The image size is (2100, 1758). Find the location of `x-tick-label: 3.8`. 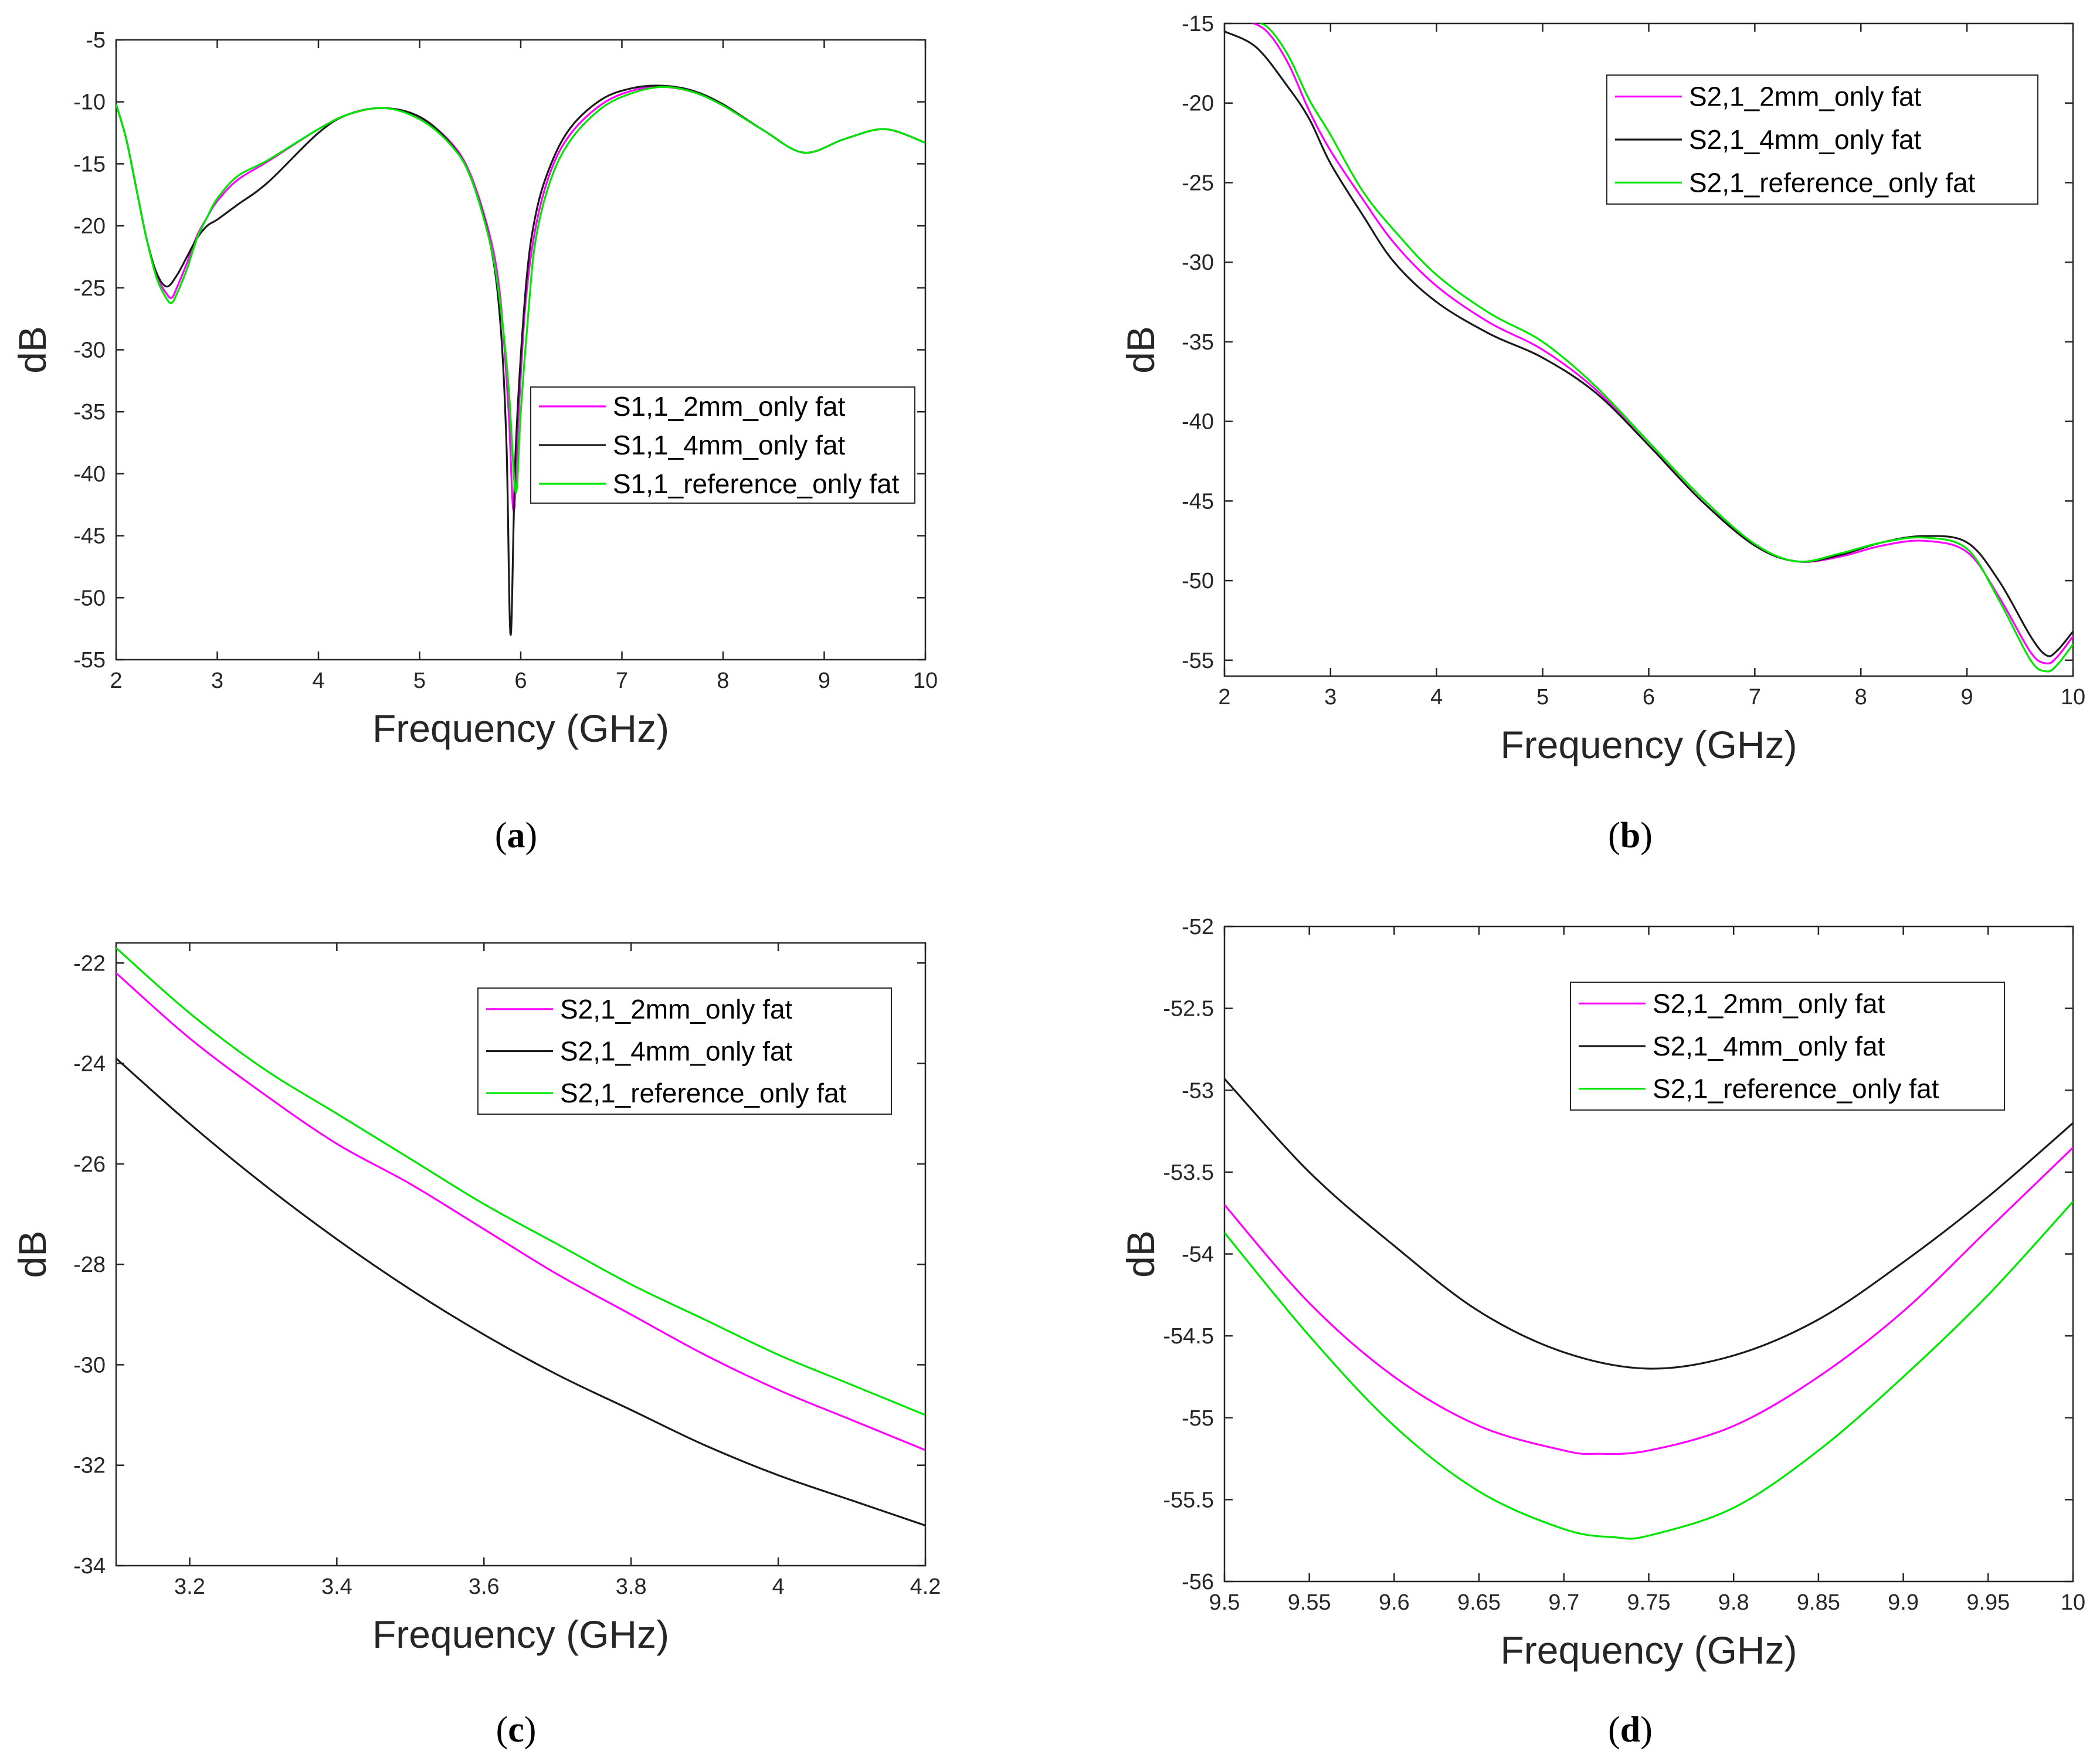

x-tick-label: 3.8 is located at coordinates (631, 1586).